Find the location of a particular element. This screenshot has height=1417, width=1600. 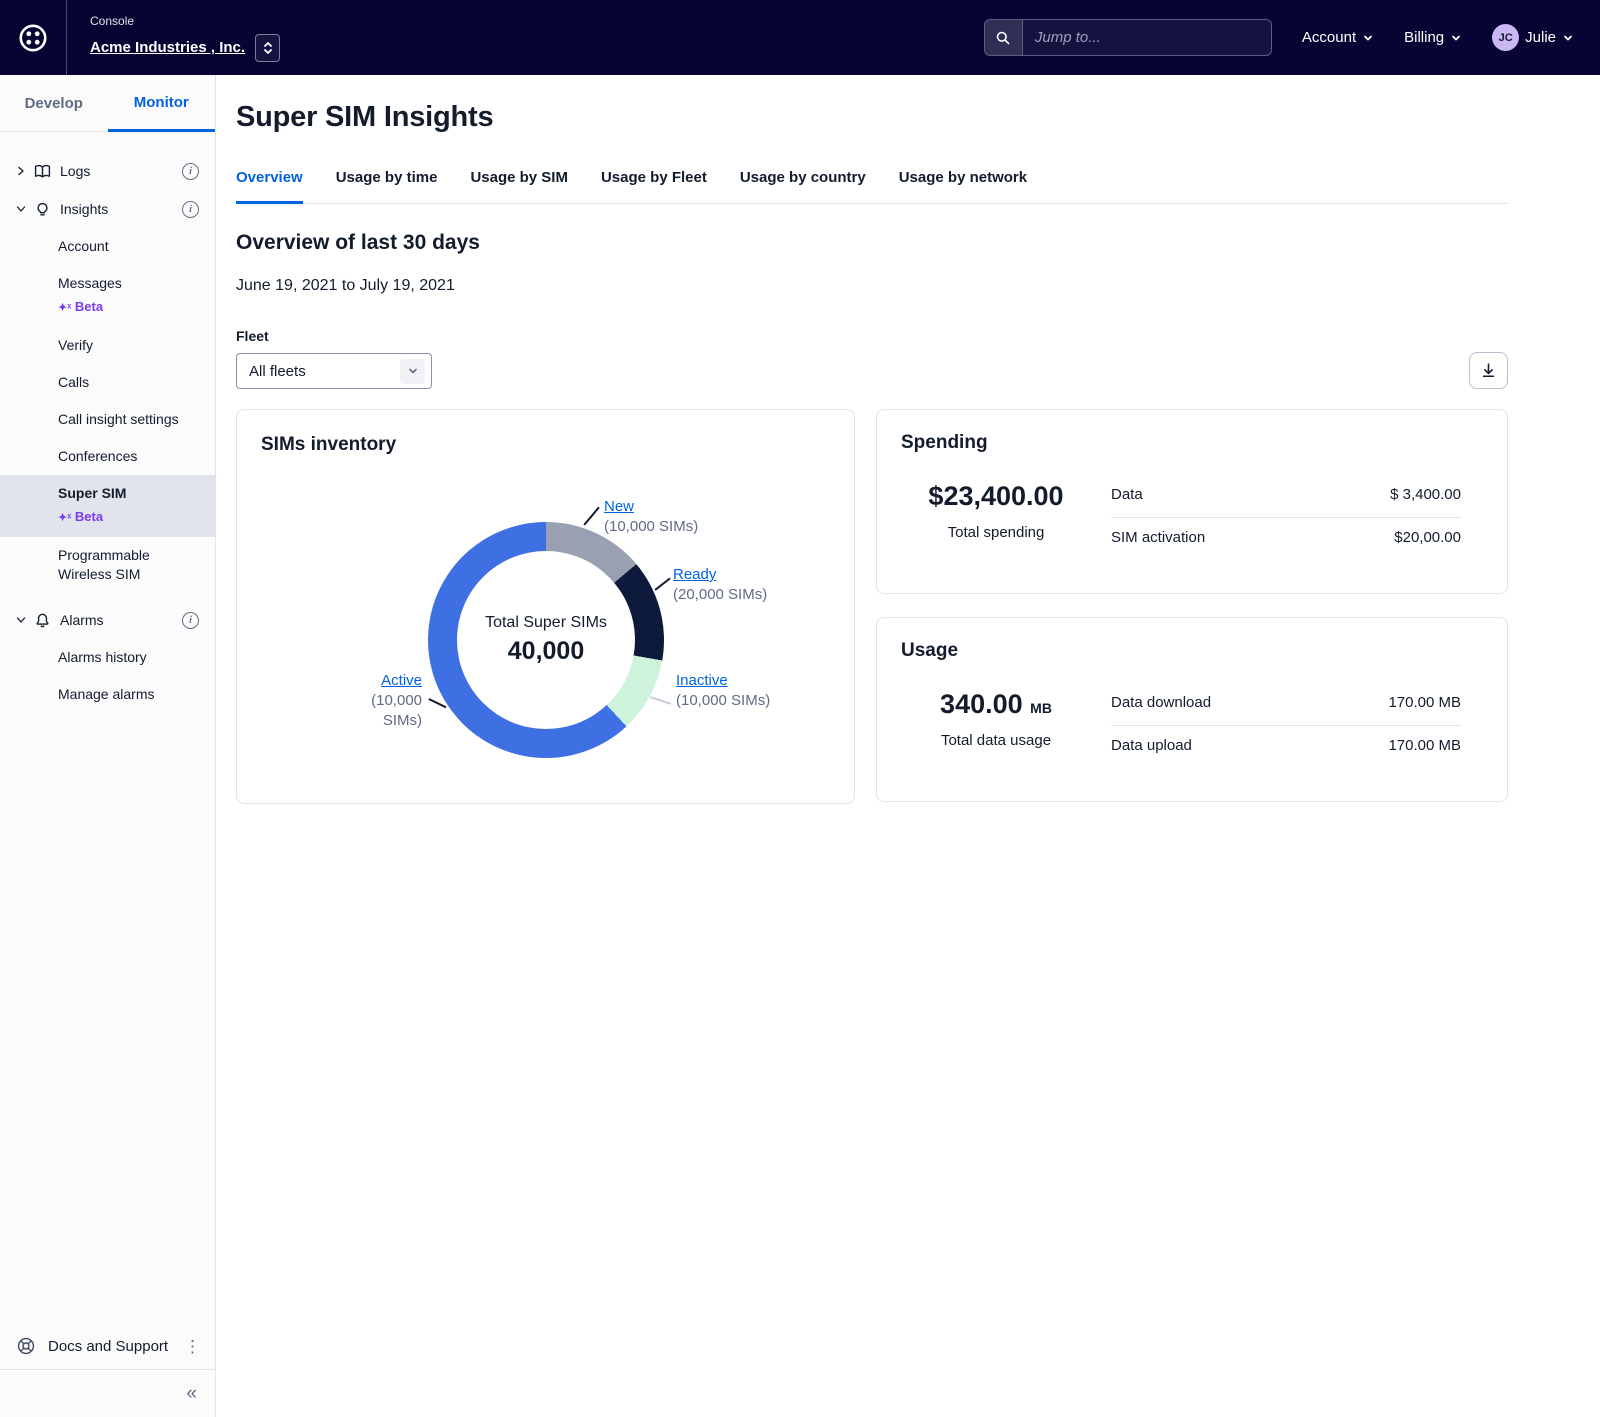

usage-row-download-label: Data download is located at coordinates (1161, 702).